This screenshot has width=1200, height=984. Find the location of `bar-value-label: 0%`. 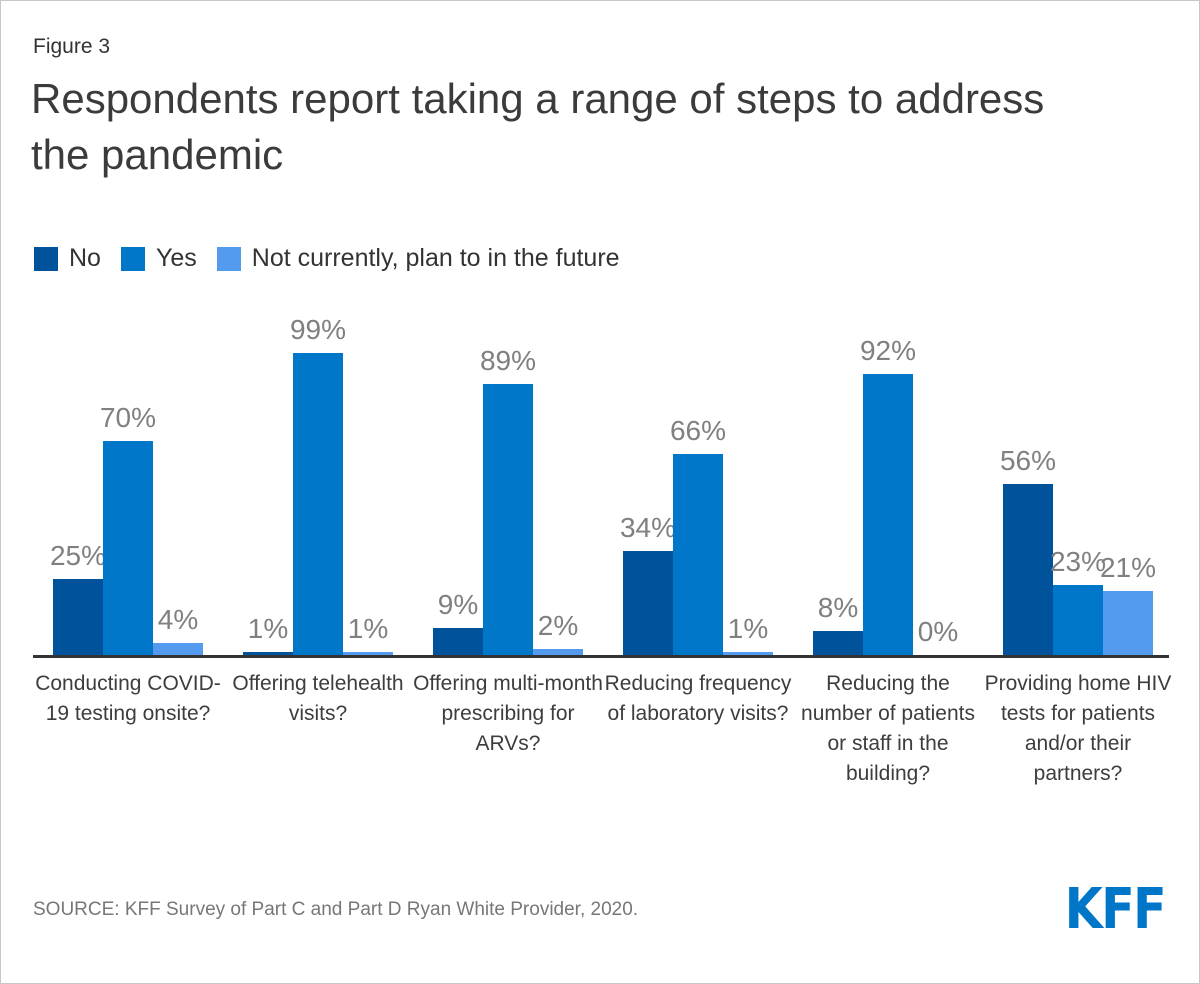

bar-value-label: 0% is located at coordinates (938, 631).